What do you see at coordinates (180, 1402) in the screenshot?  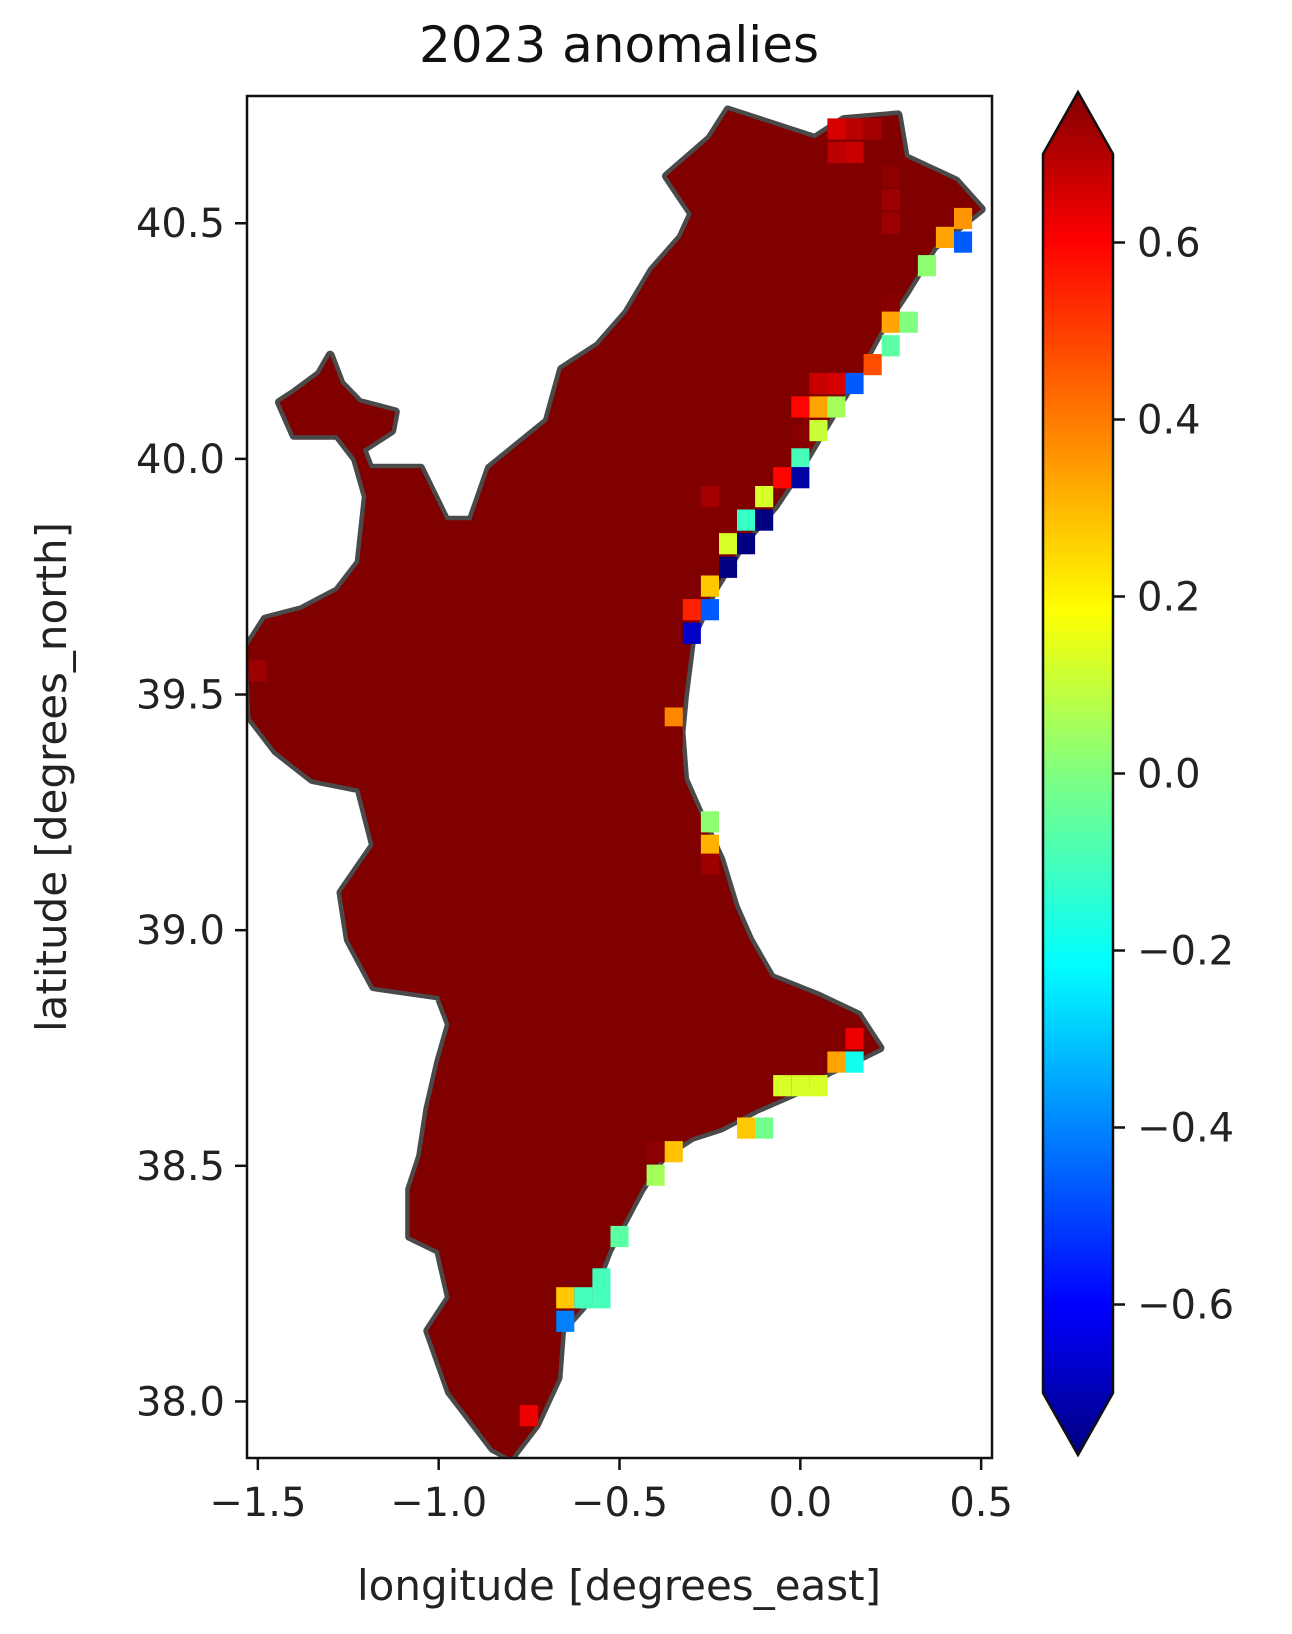 I see `y-tick-label: 38.0` at bounding box center [180, 1402].